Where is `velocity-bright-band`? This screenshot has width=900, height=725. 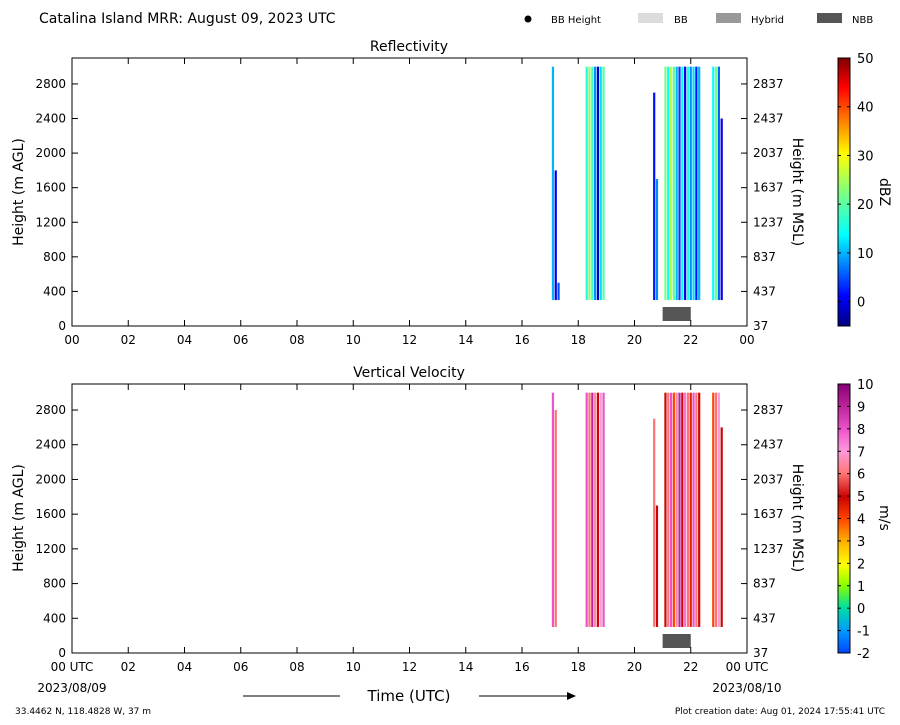 velocity-bright-band is located at coordinates (676, 641).